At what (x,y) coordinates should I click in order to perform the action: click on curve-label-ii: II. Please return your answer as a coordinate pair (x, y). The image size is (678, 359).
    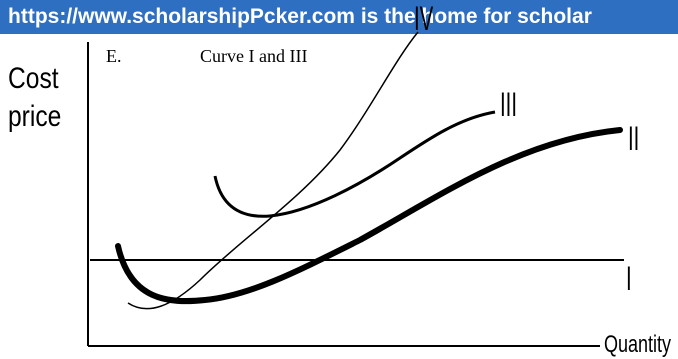
    Looking at the image, I should click on (634, 139).